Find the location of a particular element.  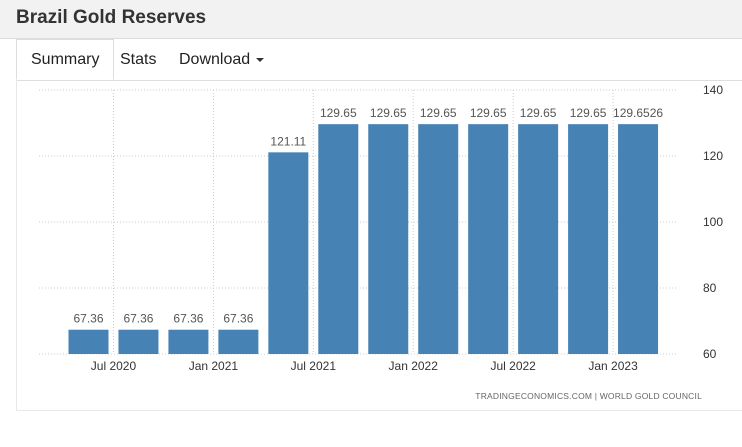

tab-bar: Summary Stats Download is located at coordinates (379, 60).